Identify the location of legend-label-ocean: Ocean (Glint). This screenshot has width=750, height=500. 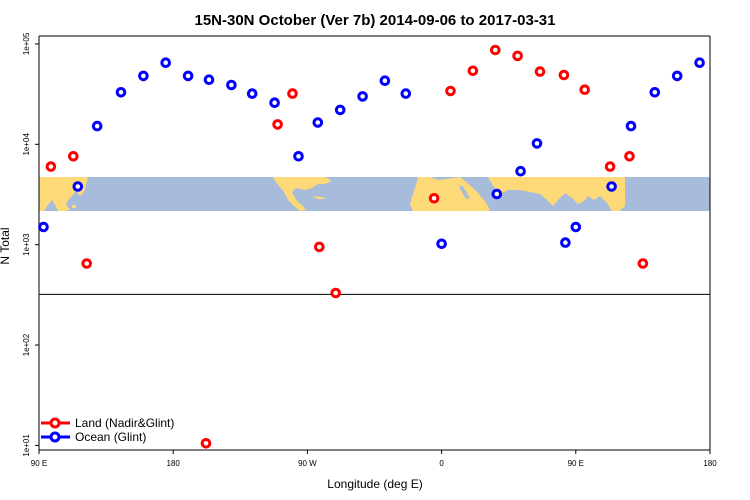
(110, 437).